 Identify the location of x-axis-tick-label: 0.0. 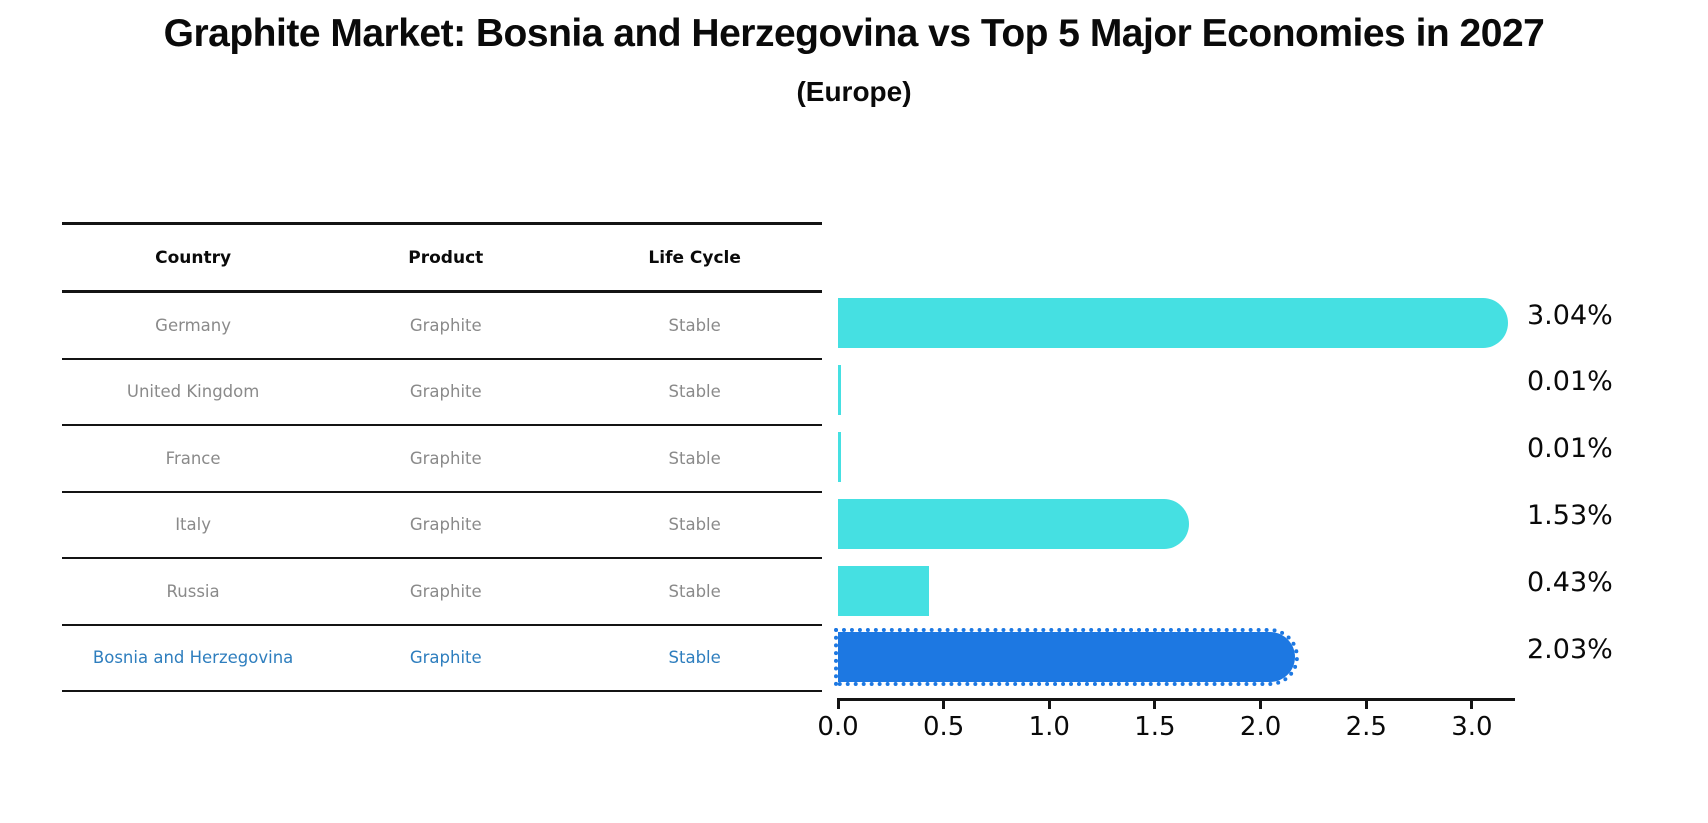
(838, 727).